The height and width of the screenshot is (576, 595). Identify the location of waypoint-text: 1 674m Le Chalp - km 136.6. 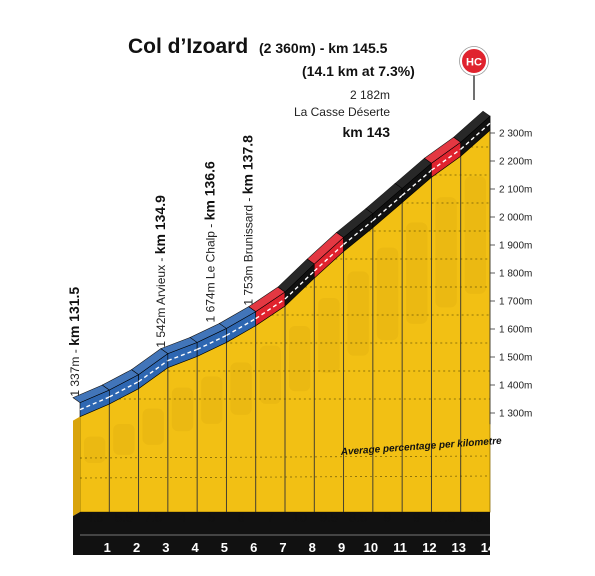
(210, 241).